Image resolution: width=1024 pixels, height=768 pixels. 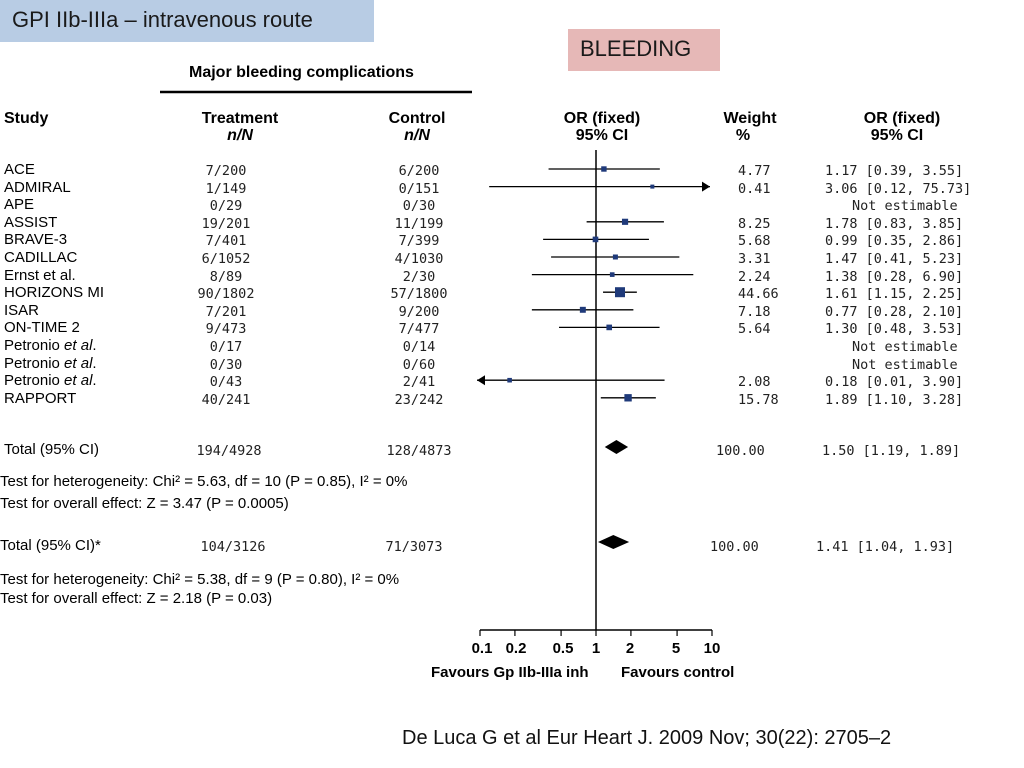 I want to click on study-control: 7/477, so click(x=419, y=329).